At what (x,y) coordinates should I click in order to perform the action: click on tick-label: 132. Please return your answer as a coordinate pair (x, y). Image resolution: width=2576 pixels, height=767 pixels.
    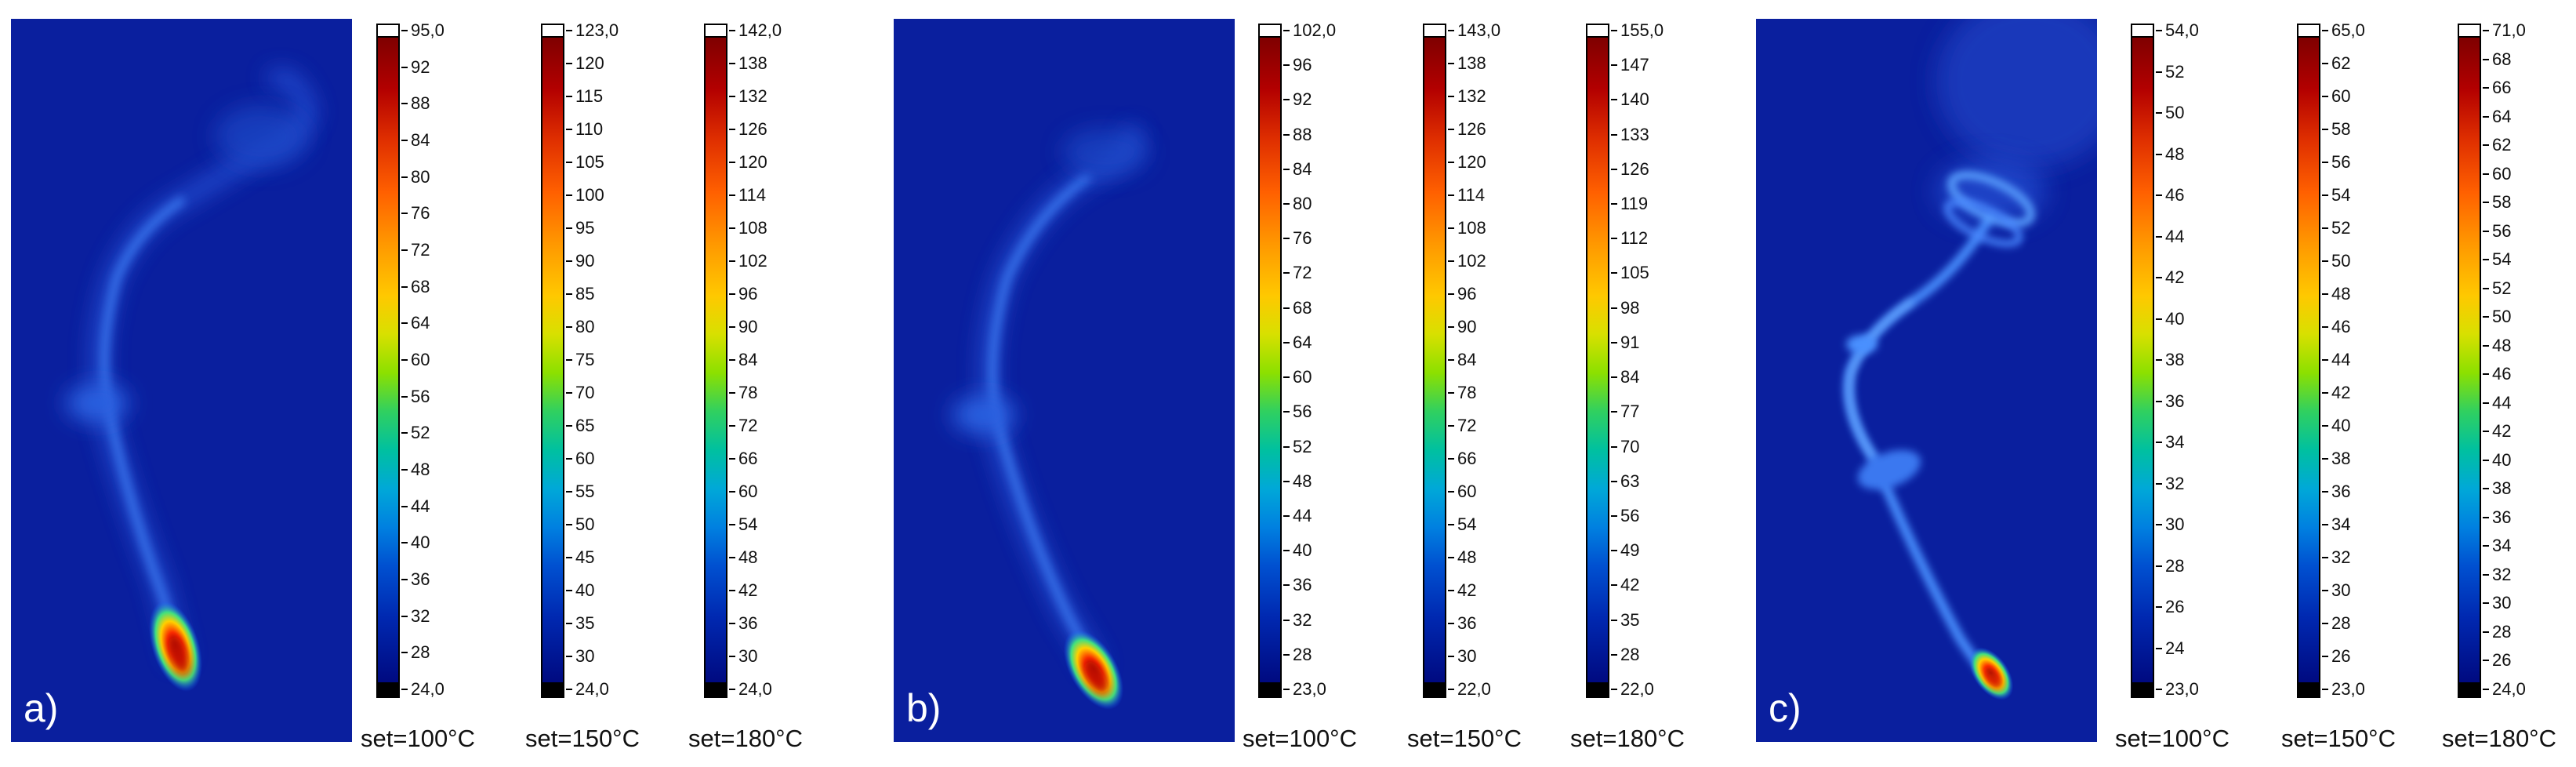
    Looking at the image, I should click on (1471, 96).